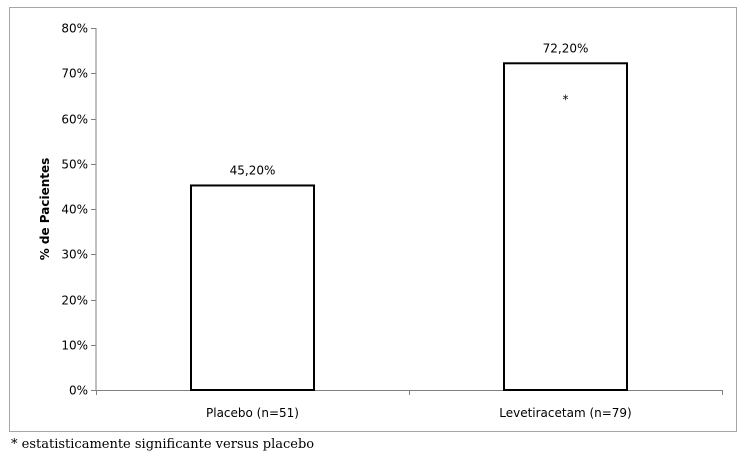  I want to click on y-tick-label: 20%, so click(74, 301).